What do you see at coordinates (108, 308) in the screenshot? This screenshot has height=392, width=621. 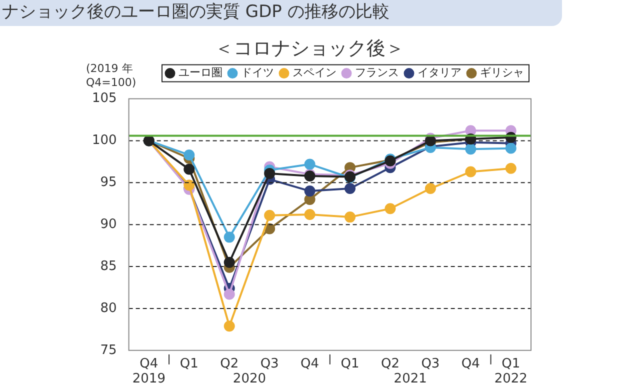 I see `y-tick-label: 80` at bounding box center [108, 308].